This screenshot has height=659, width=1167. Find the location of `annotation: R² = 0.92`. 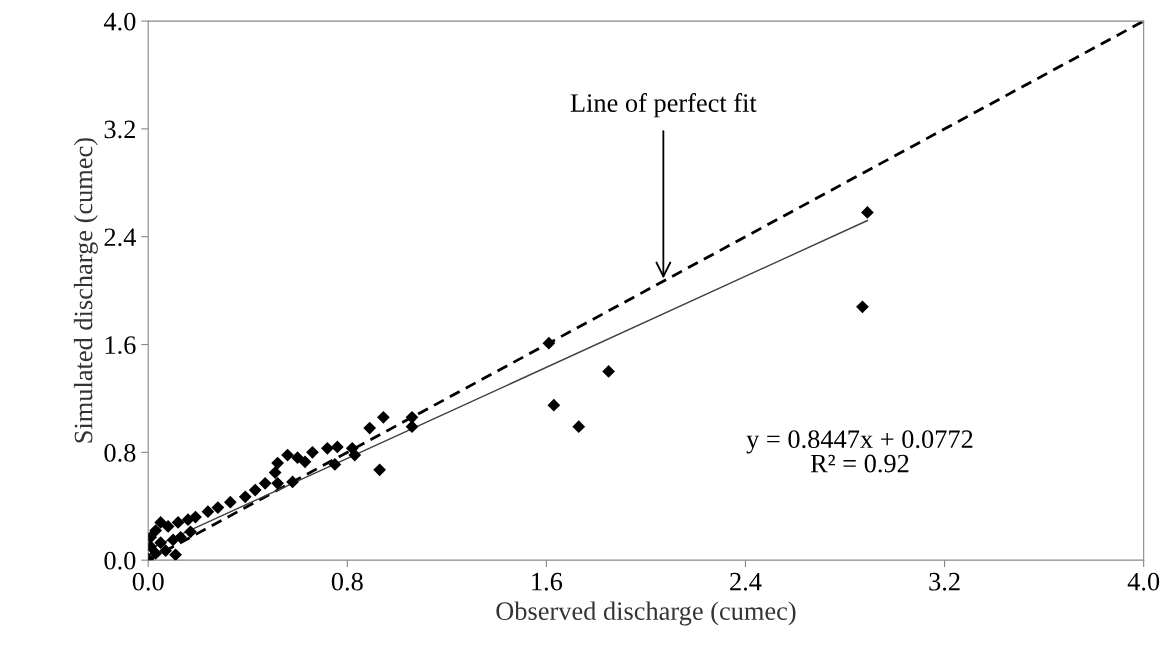

annotation: R² = 0.92 is located at coordinates (859, 463).